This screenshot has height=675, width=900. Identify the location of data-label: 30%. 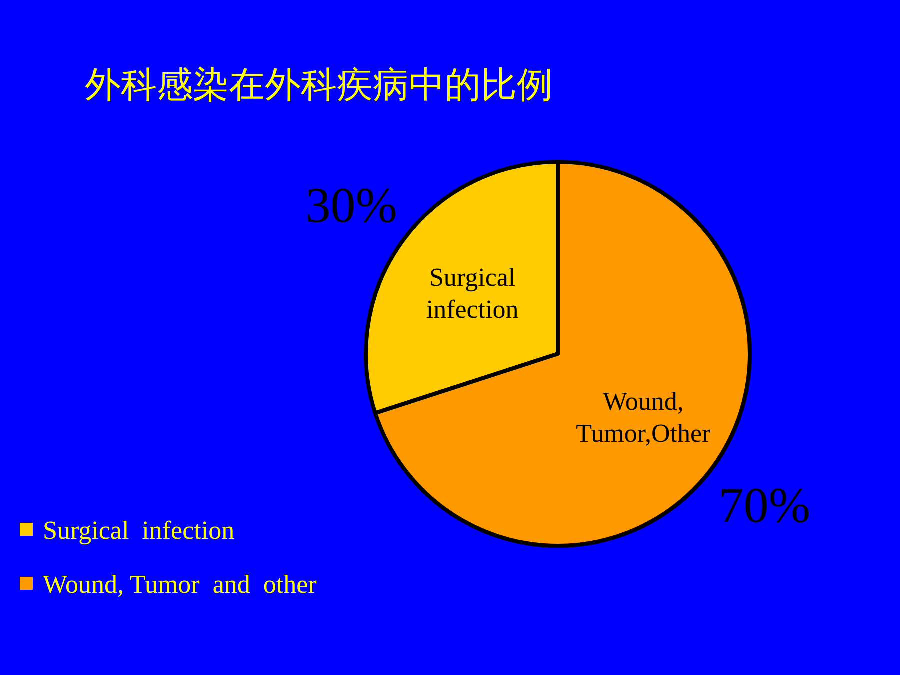
(352, 204).